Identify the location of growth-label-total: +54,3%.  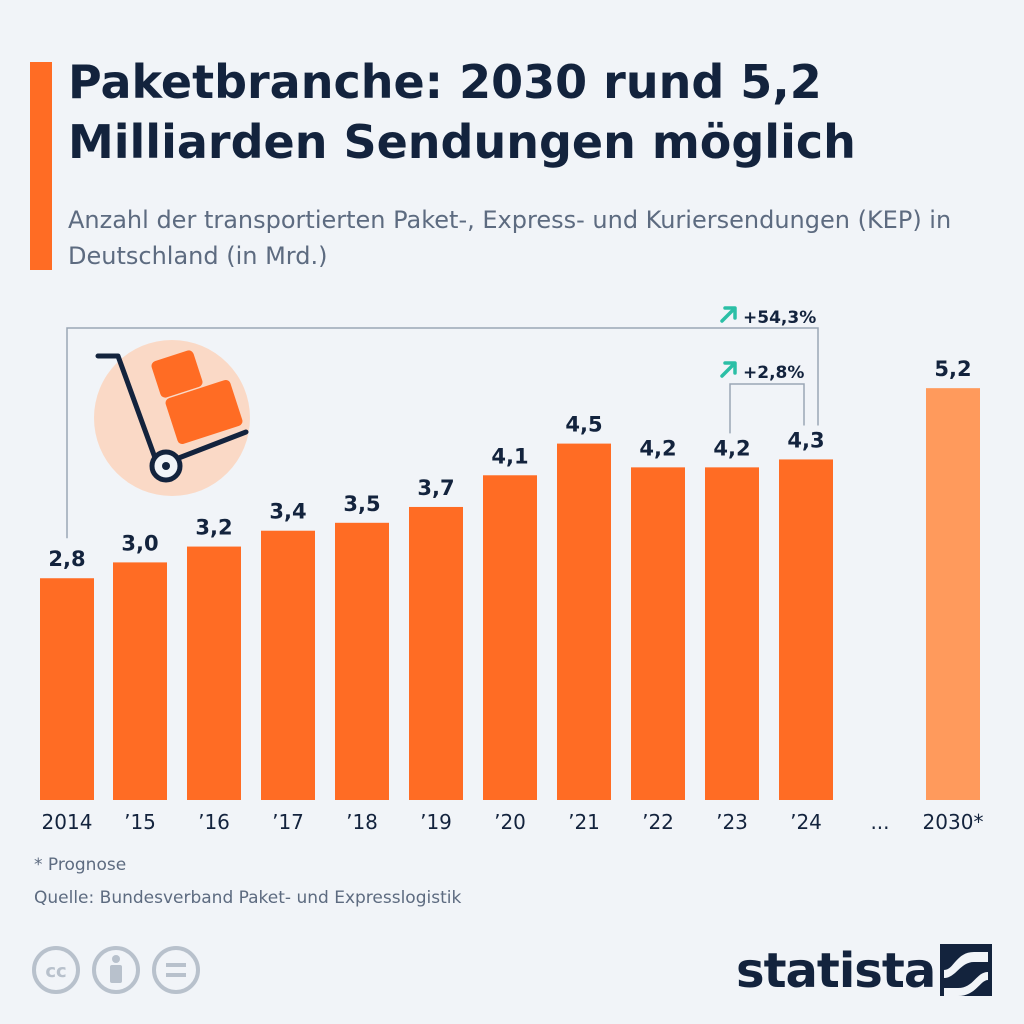
(779, 318).